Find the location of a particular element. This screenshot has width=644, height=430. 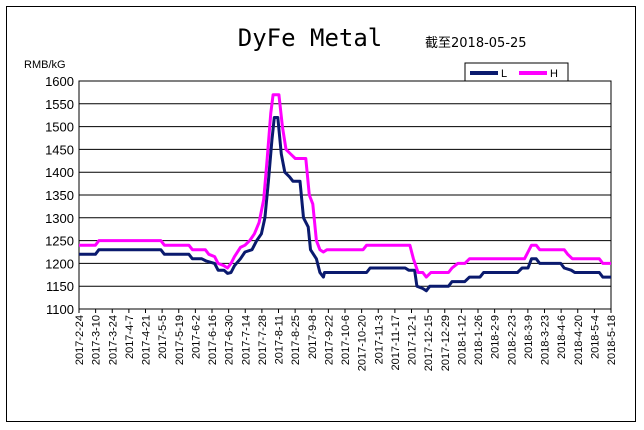

x-tick-label: 2018-5-18 is located at coordinates (612, 340).